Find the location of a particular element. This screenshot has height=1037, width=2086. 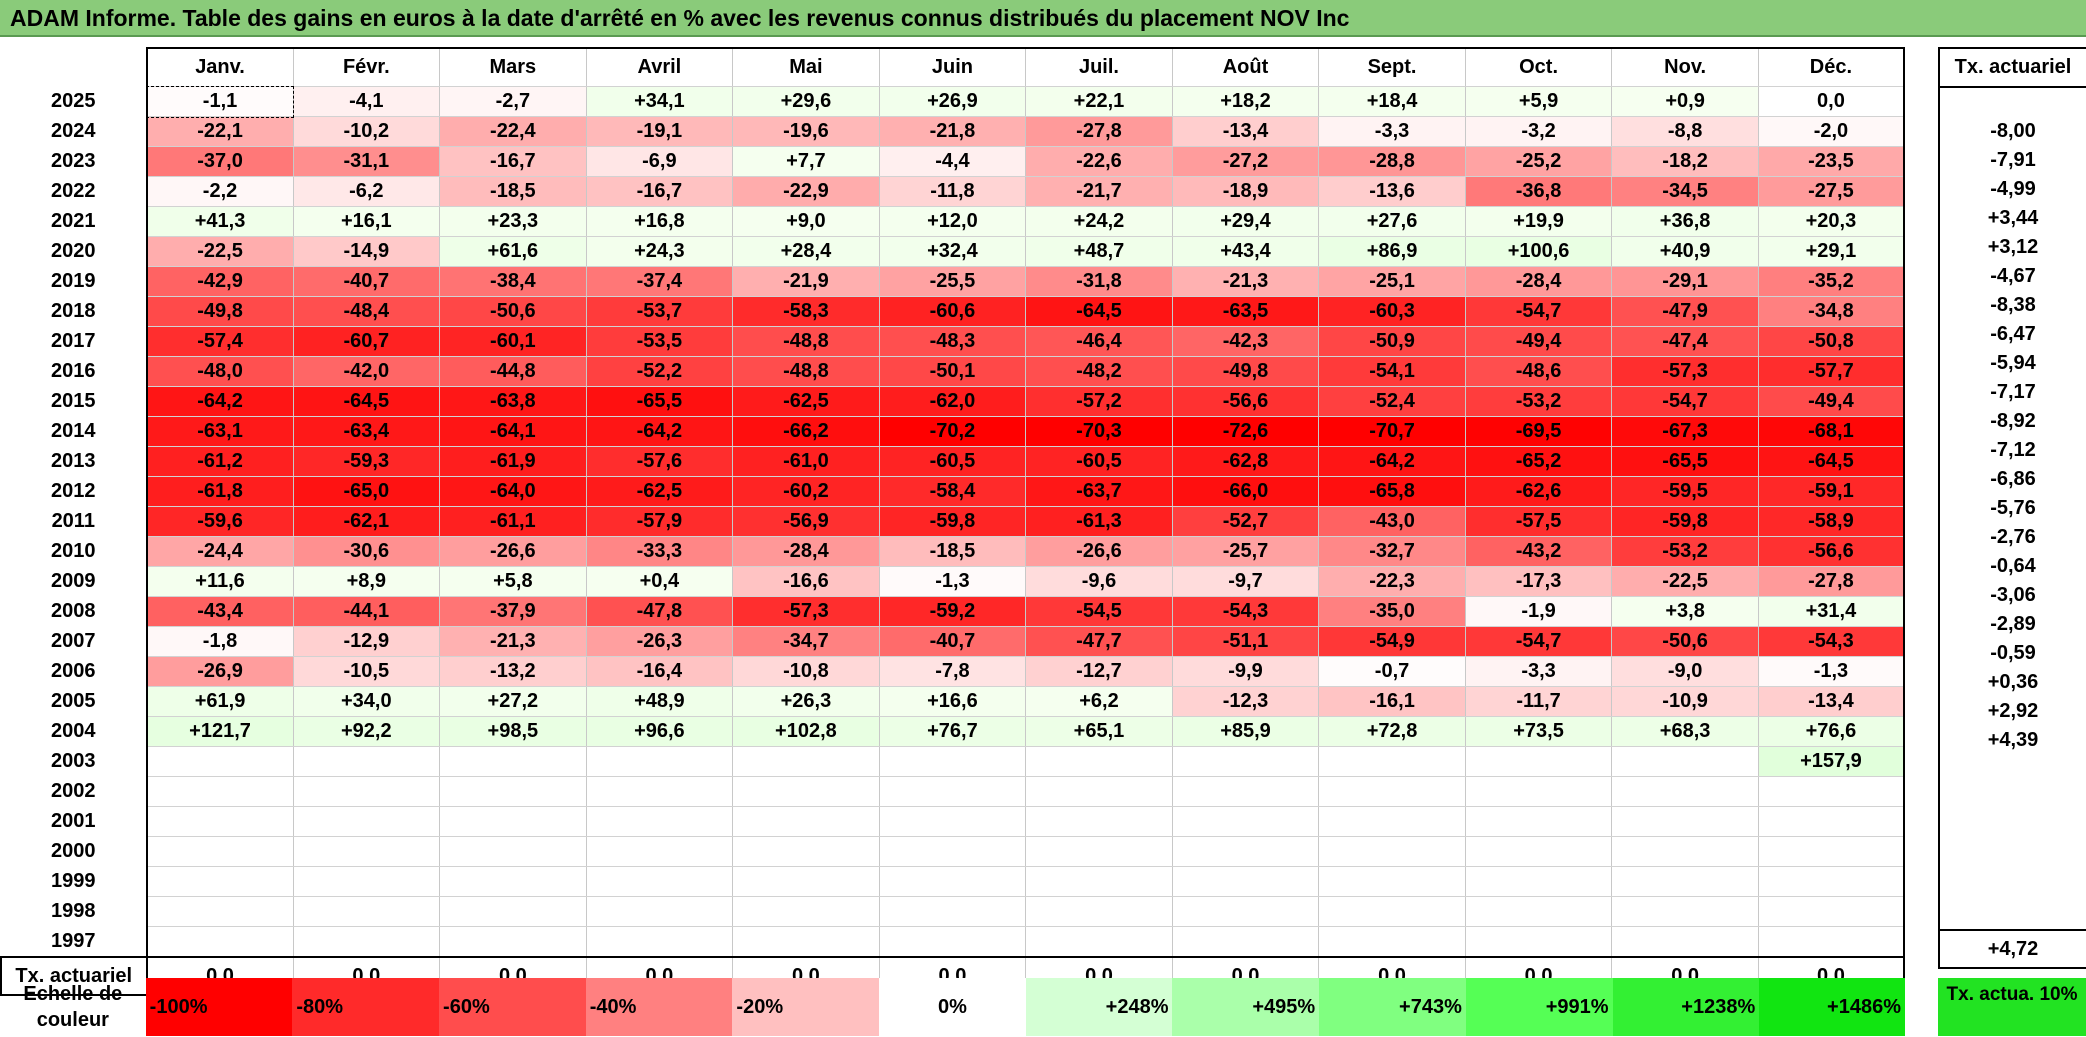

gain-cell: -64,1 is located at coordinates (513, 431).